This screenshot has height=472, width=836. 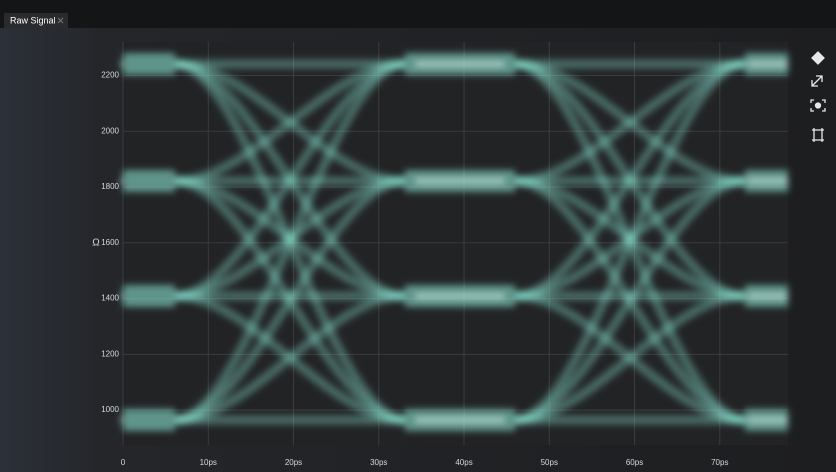 I want to click on x-tick-label: 30ps, so click(x=378, y=462).